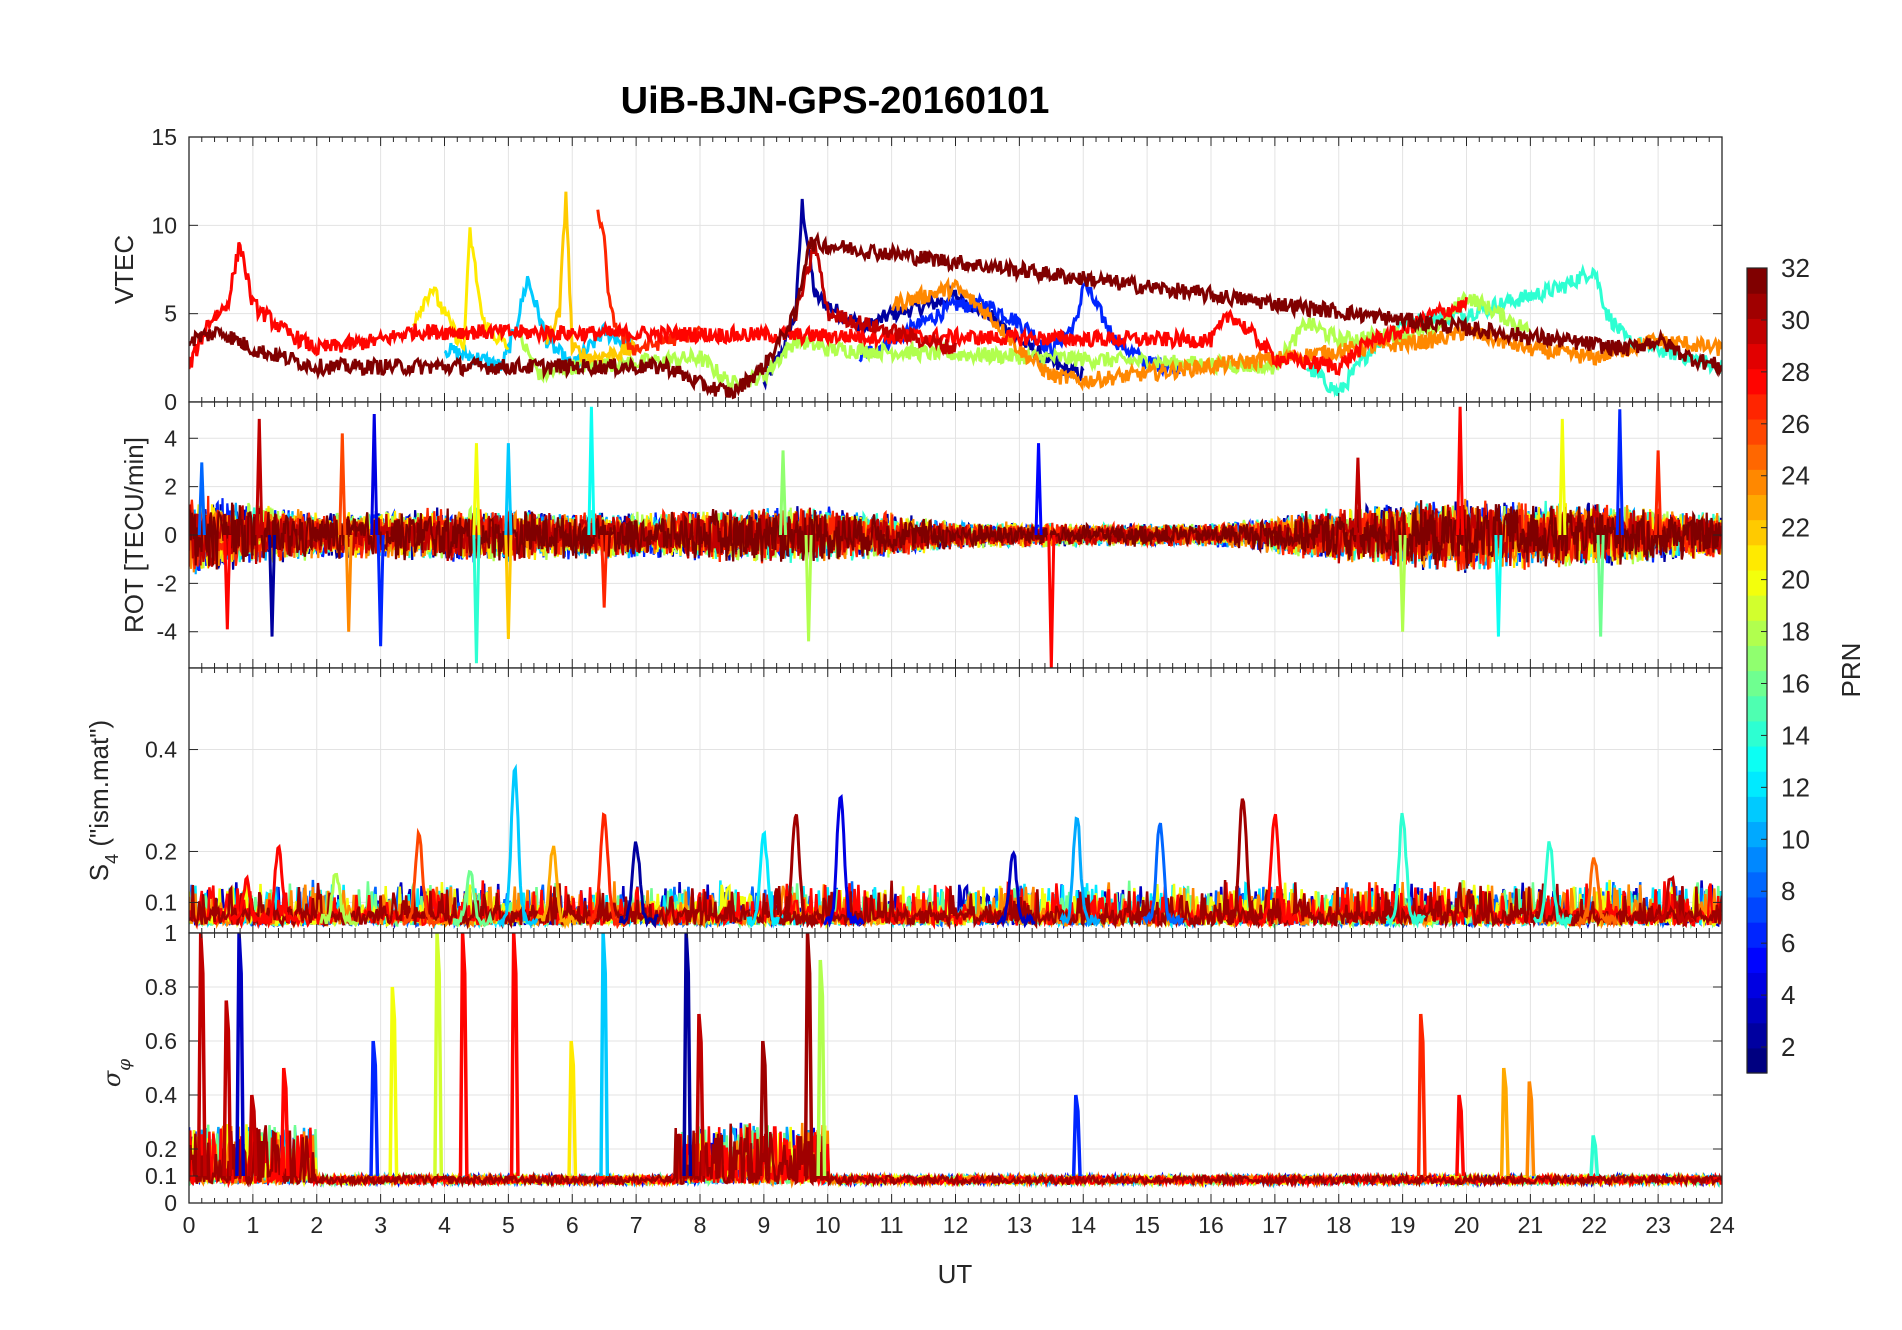 This screenshot has width=1902, height=1330. What do you see at coordinates (164, 137) in the screenshot?
I see `y-tick-label: 15` at bounding box center [164, 137].